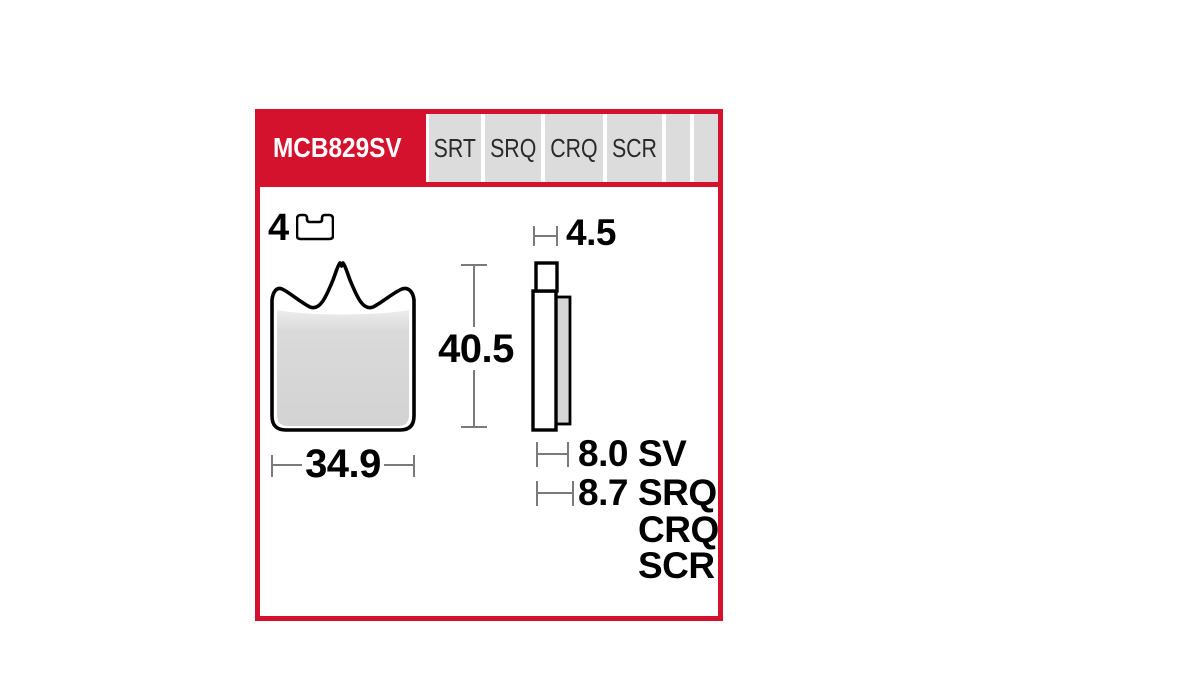 The width and height of the screenshot is (1200, 675). Describe the element at coordinates (422, 366) in the screenshot. I see `dimension-lines` at that location.